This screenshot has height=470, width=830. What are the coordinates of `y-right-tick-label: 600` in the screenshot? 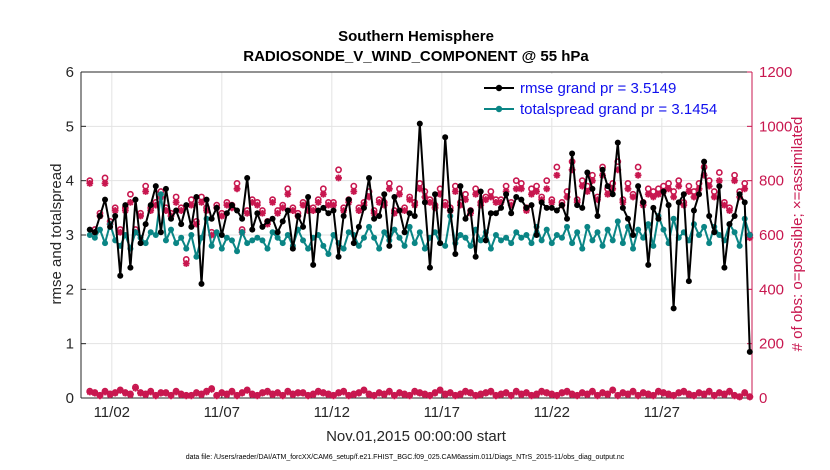 It's located at (771, 235).